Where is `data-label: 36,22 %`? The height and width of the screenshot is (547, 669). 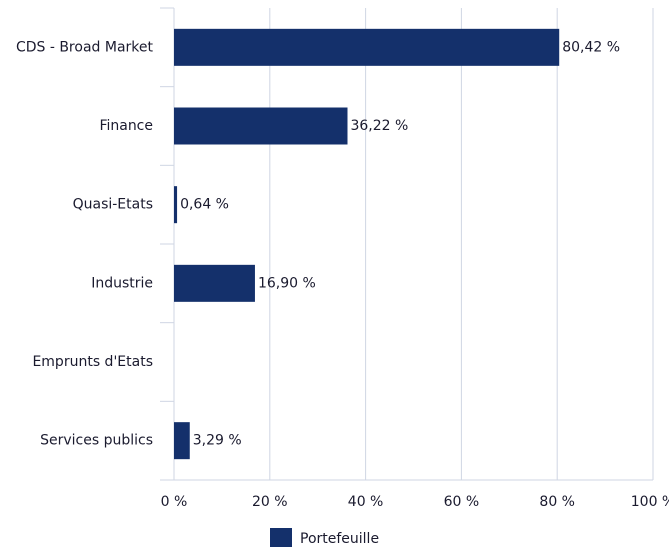
data-label: 36,22 % is located at coordinates (379, 126).